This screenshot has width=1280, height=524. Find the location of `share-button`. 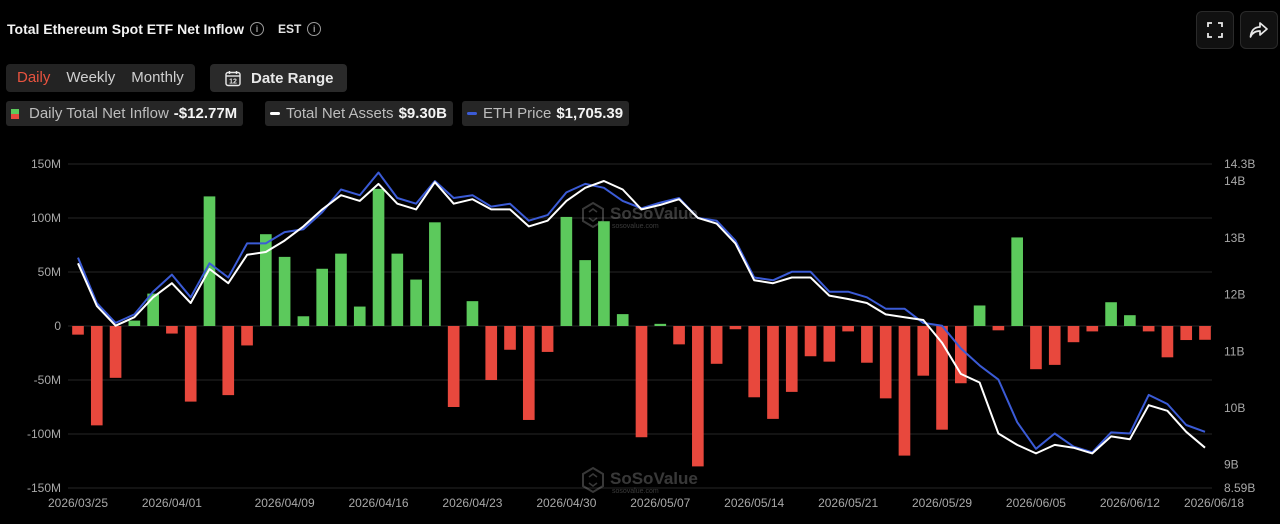

share-button is located at coordinates (1259, 30).